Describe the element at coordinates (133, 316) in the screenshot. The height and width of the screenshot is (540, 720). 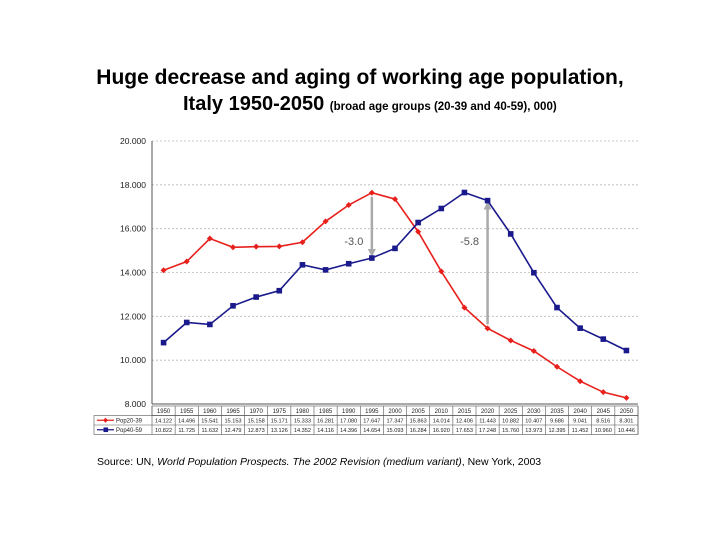
I see `y-tick-label: 12.000` at that location.